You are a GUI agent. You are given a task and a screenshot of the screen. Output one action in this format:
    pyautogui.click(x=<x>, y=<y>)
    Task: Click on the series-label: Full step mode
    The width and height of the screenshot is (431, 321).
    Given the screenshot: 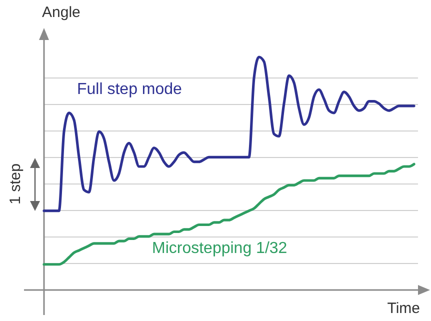 What is the action you would take?
    pyautogui.click(x=129, y=89)
    